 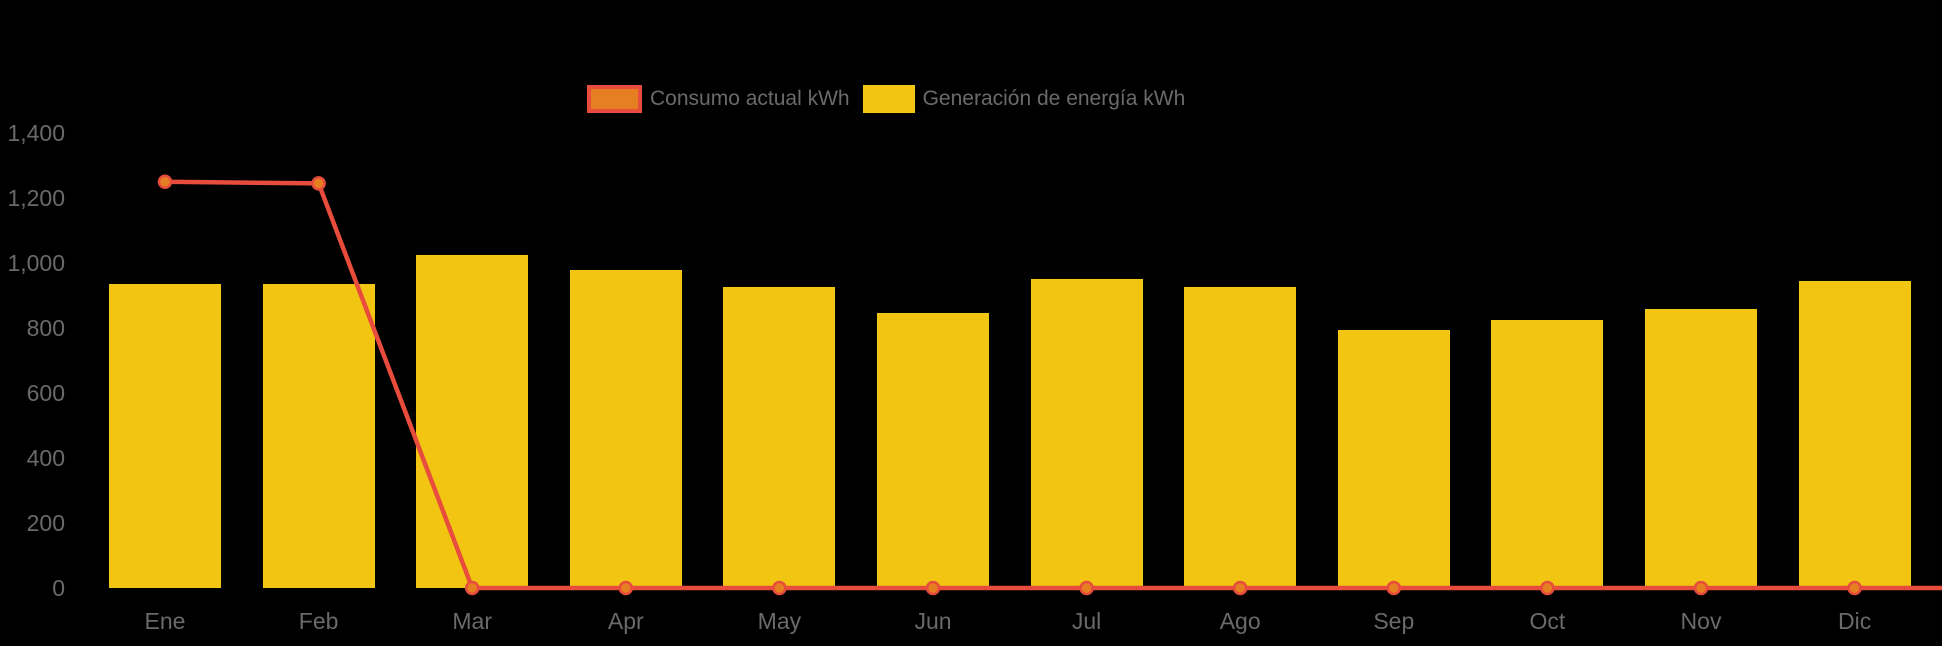 What do you see at coordinates (36, 198) in the screenshot?
I see `y-axis-tick-1200: 1,200` at bounding box center [36, 198].